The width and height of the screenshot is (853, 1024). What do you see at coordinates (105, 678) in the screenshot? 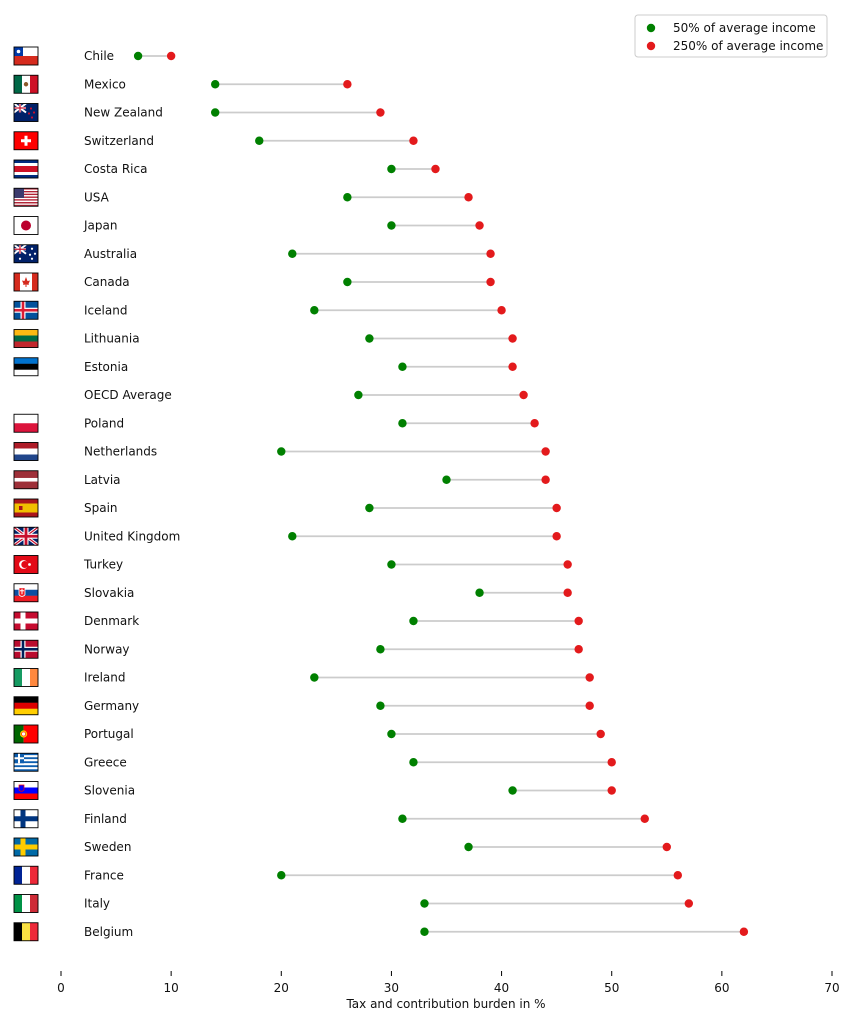
I see `country-label: Ireland` at bounding box center [105, 678].